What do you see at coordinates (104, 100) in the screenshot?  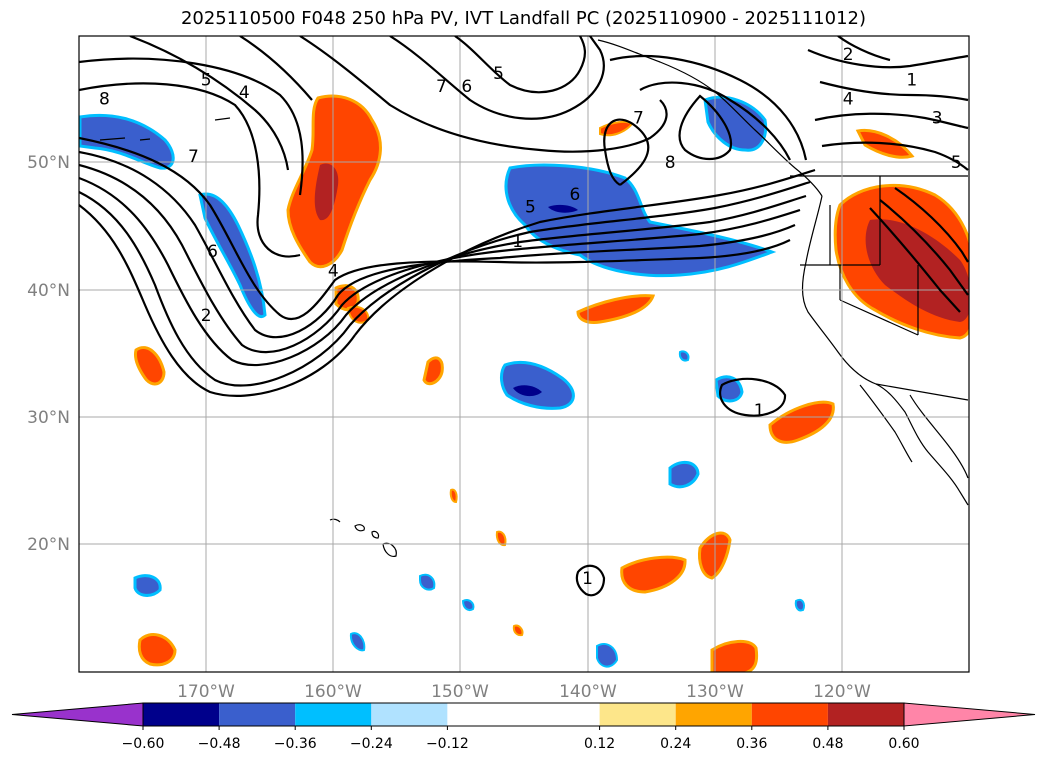 I see `contour-label: 8` at bounding box center [104, 100].